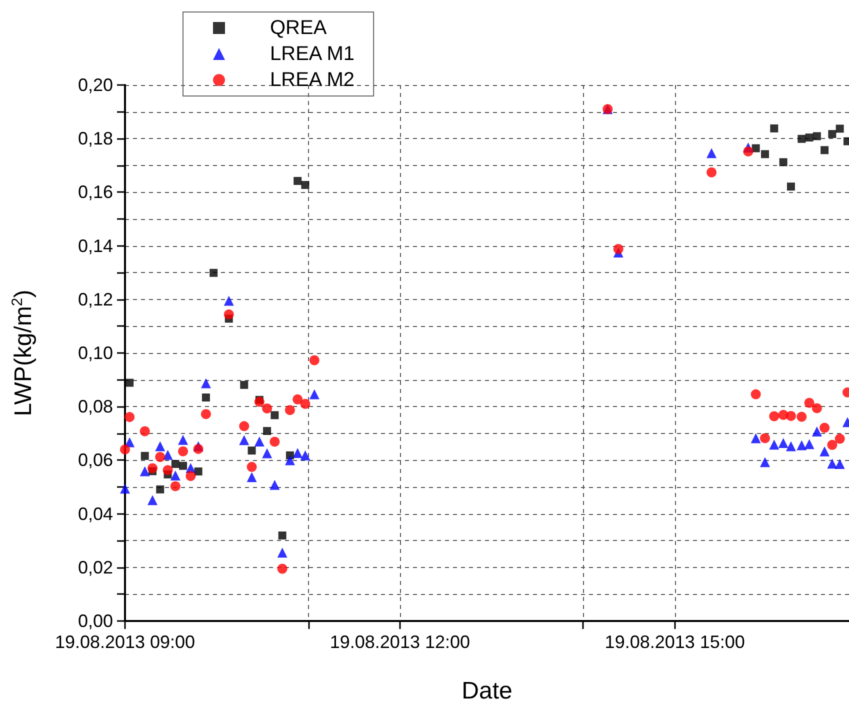 Image resolution: width=849 pixels, height=708 pixels. Describe the element at coordinates (95, 514) in the screenshot. I see `y-tick-label: 0,04` at that location.